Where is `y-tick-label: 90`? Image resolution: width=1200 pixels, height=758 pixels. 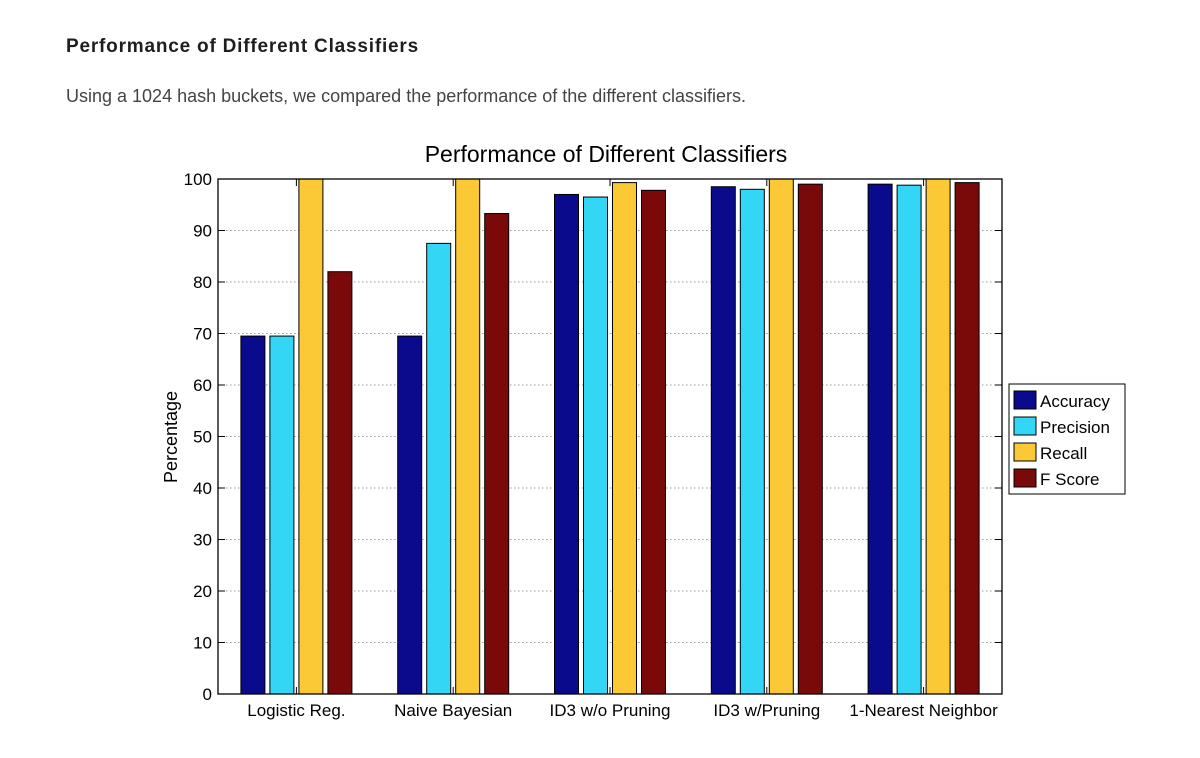
y-tick-label: 90 is located at coordinates (202, 231).